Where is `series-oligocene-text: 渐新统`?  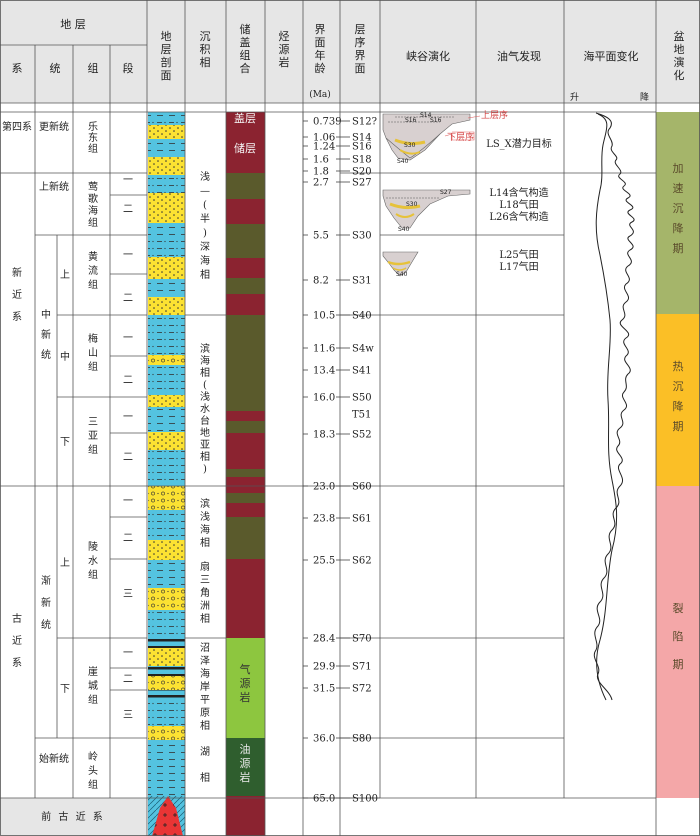 series-oligocene-text: 渐新统 is located at coordinates (46, 602).